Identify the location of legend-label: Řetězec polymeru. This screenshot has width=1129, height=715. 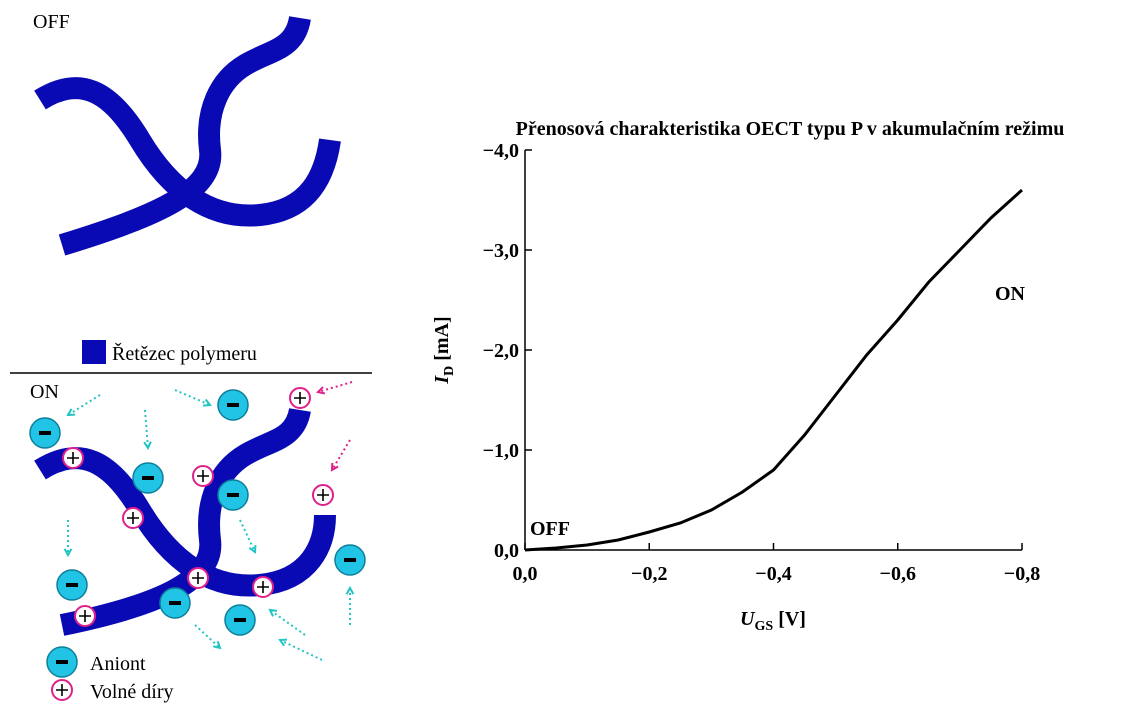
(184, 353).